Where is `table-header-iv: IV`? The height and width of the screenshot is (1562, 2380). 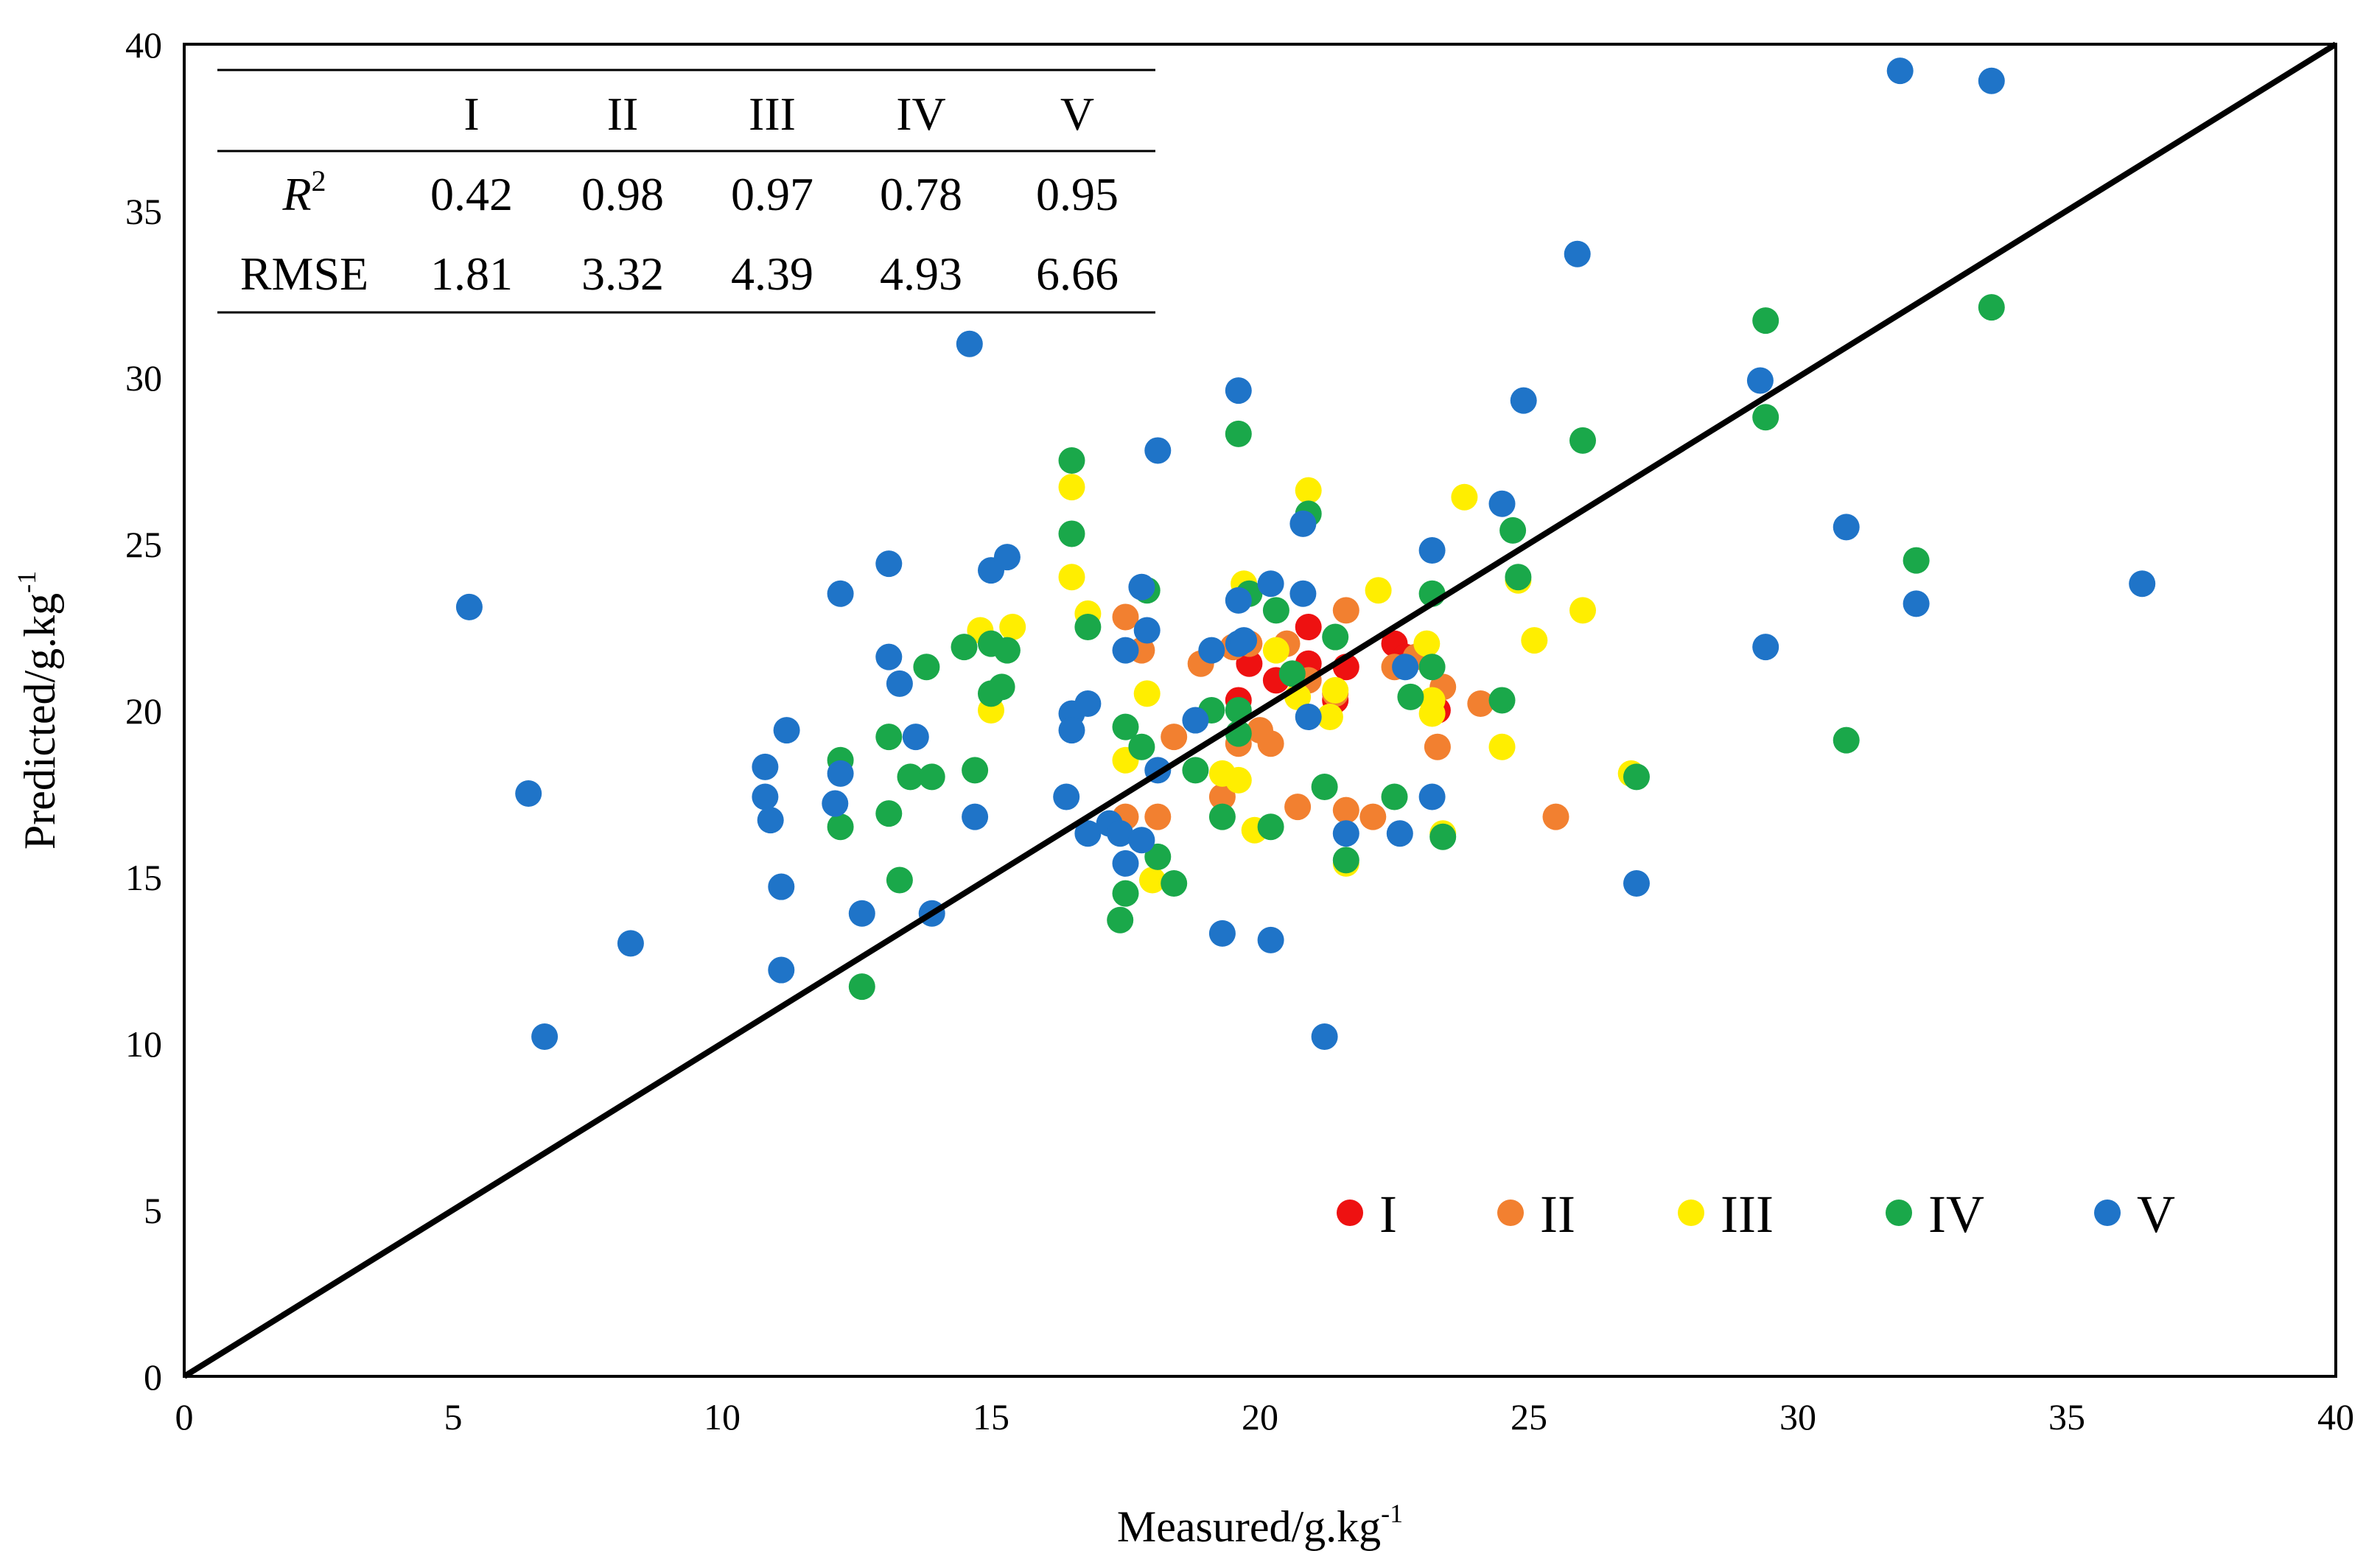 table-header-iv: IV is located at coordinates (921, 114).